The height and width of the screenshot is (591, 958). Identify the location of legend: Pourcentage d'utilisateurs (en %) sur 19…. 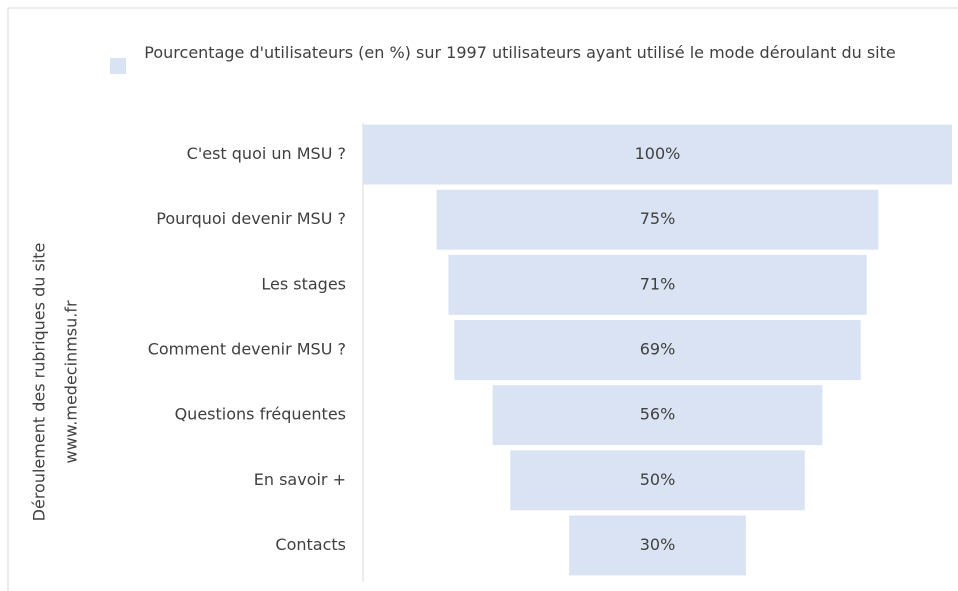
(510, 57).